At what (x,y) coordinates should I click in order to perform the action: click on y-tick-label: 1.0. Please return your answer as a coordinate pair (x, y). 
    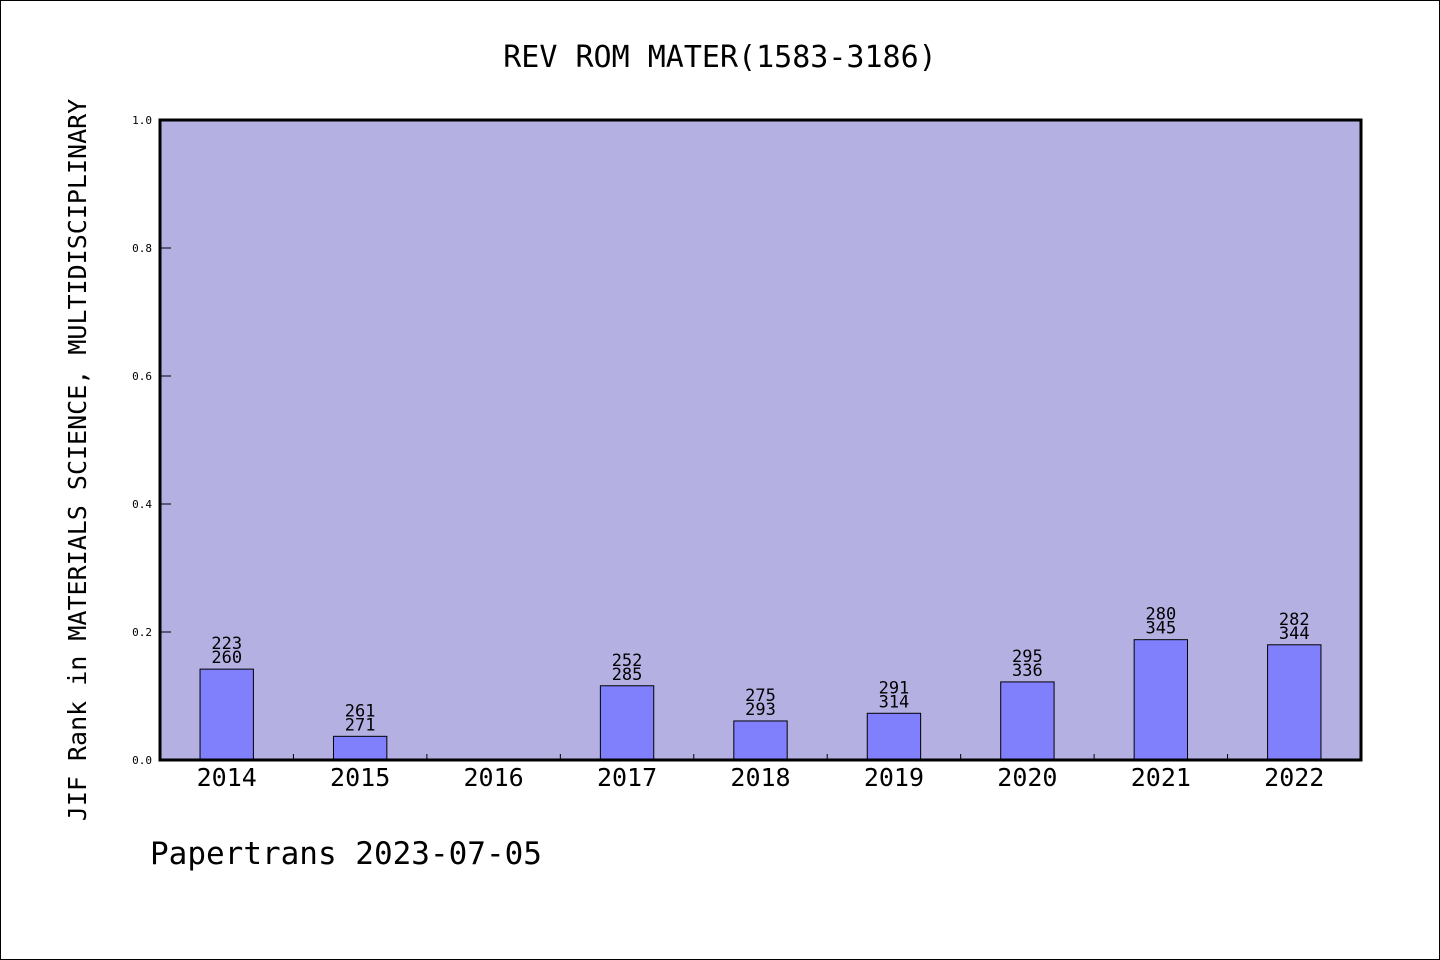
    Looking at the image, I should click on (142, 120).